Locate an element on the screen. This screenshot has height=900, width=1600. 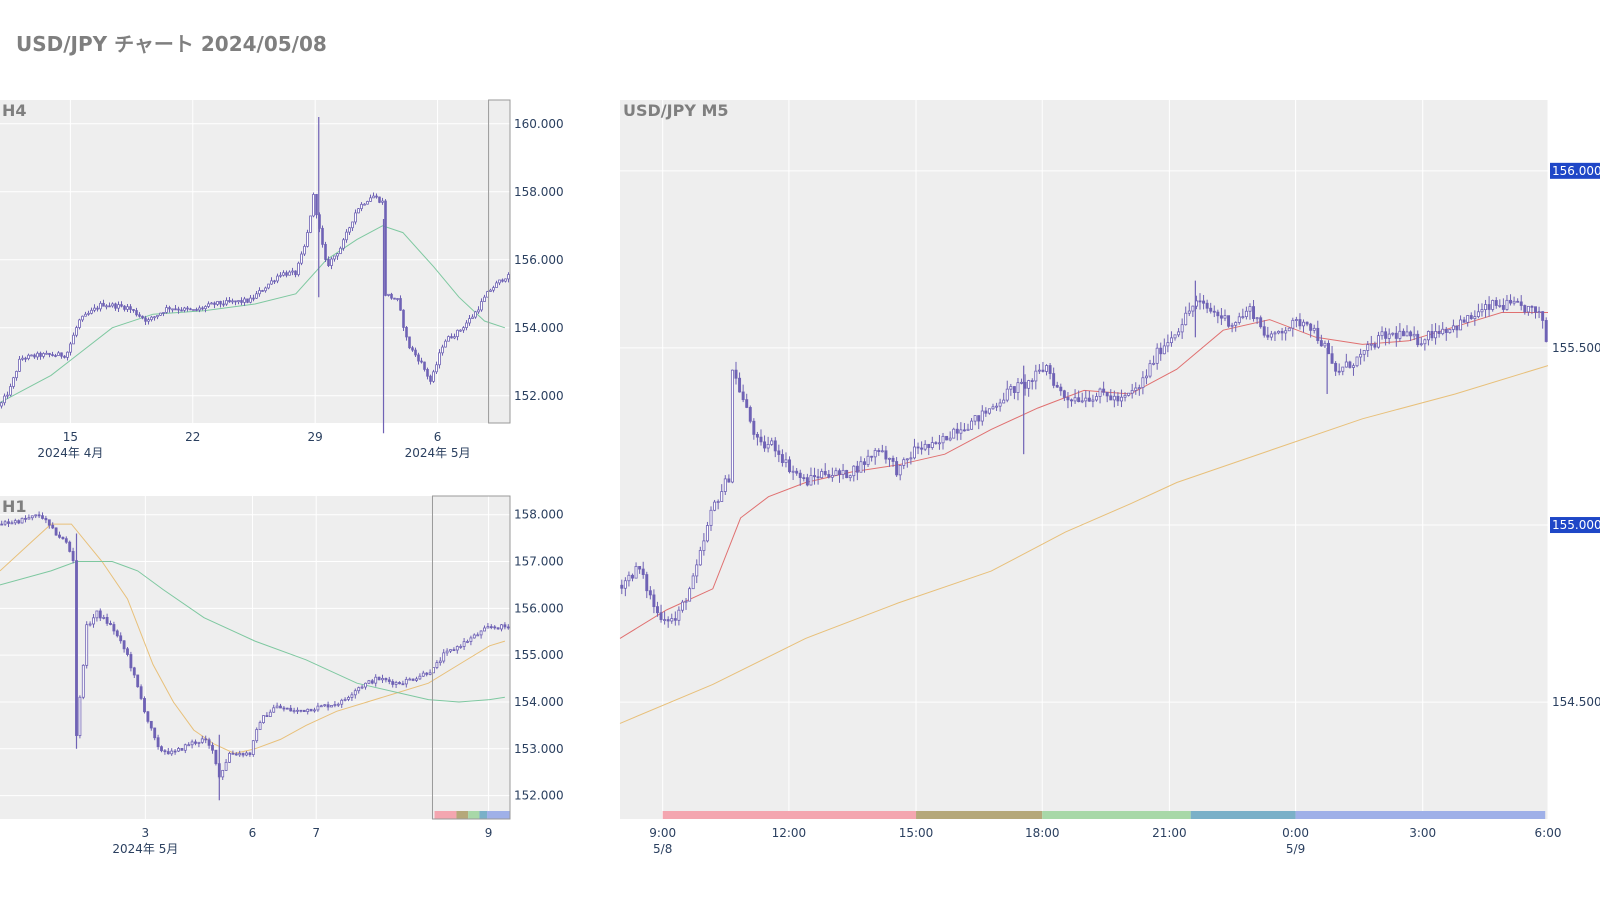
m5-session-segment is located at coordinates (1116, 815).